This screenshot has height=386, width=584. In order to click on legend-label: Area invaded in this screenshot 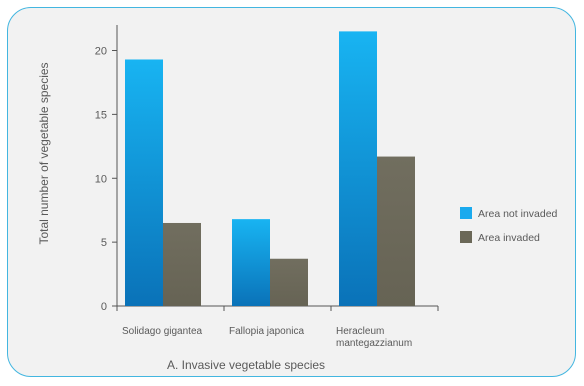, I will do `click(509, 238)`.